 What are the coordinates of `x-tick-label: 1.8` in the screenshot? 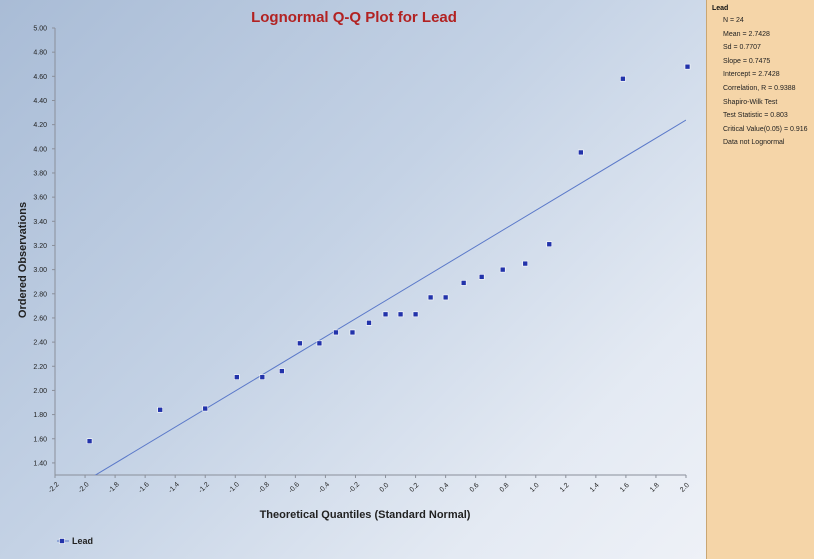 It's located at (655, 488).